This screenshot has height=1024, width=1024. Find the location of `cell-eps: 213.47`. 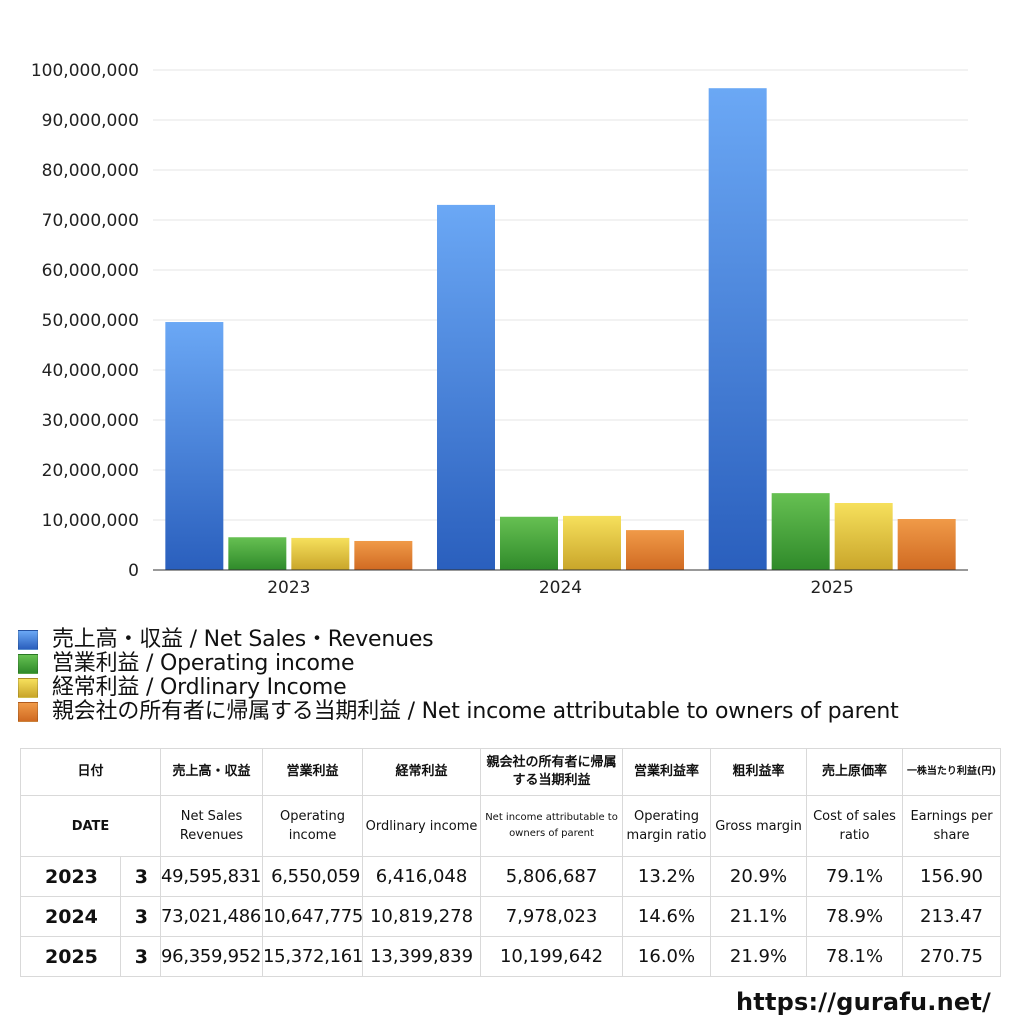

cell-eps: 213.47 is located at coordinates (952, 916).